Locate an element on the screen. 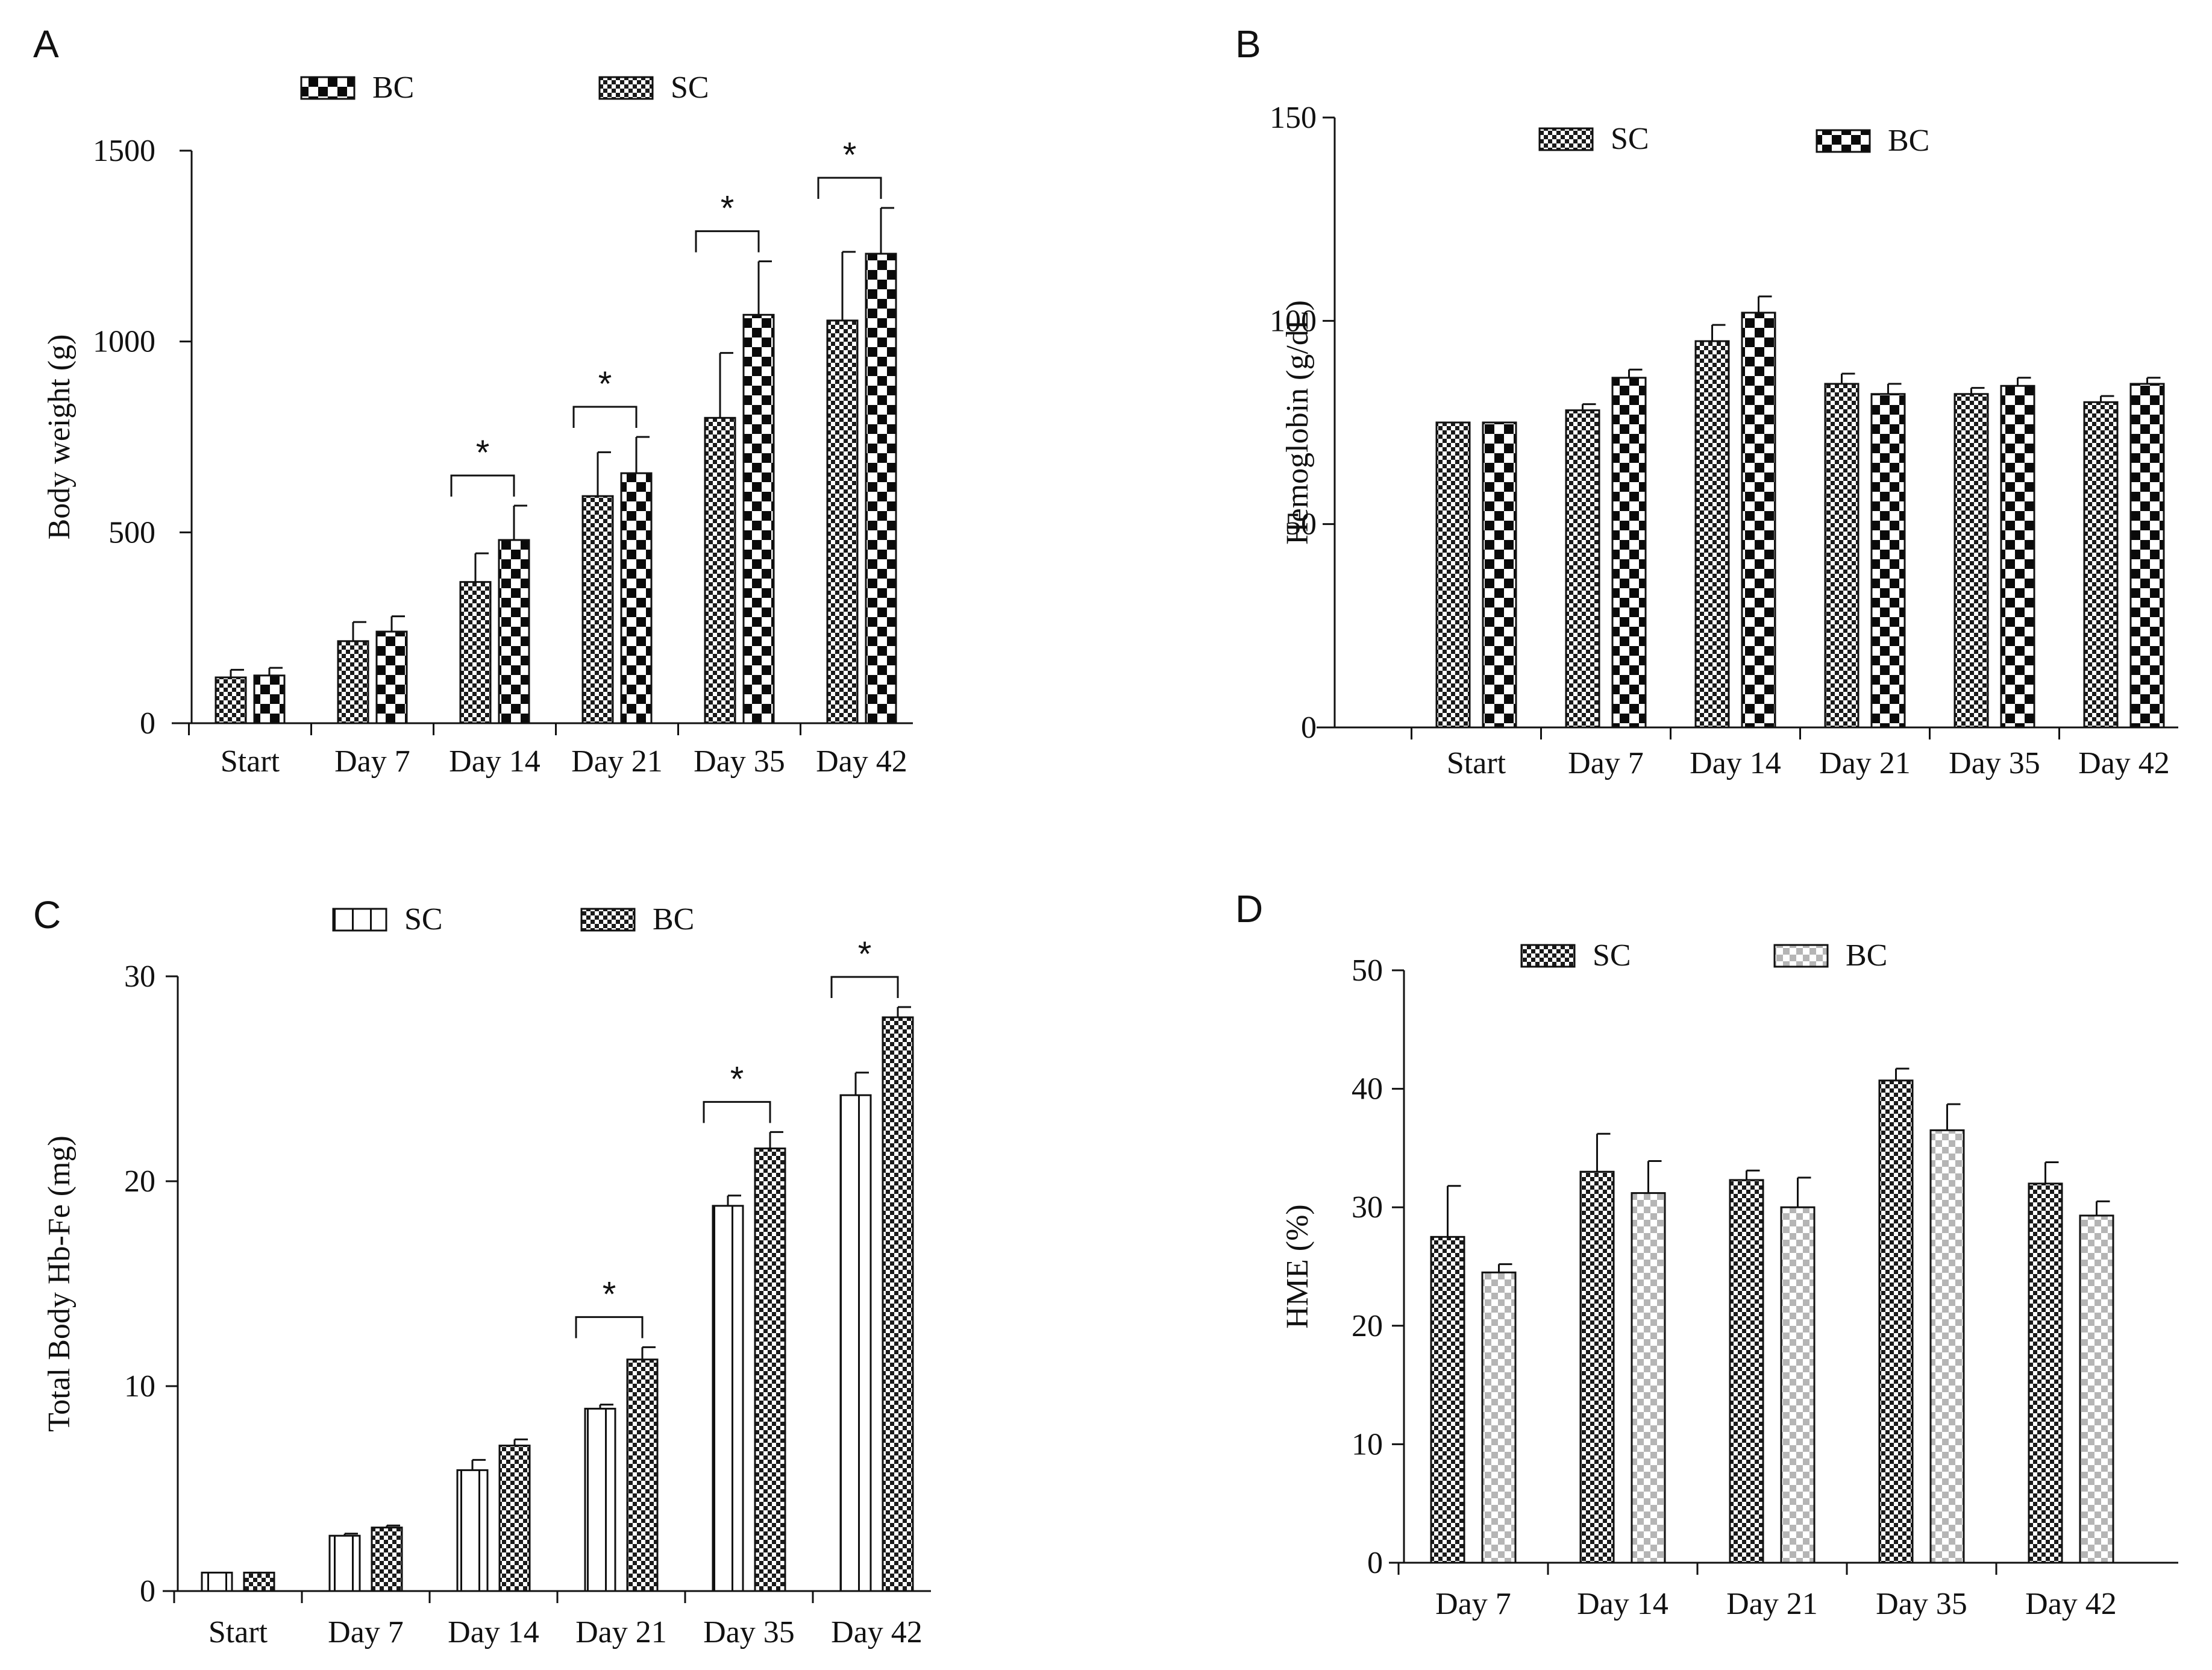 Image resolution: width=2212 pixels, height=1670 pixels. x-tick-label-a-start: Start is located at coordinates (250, 761).